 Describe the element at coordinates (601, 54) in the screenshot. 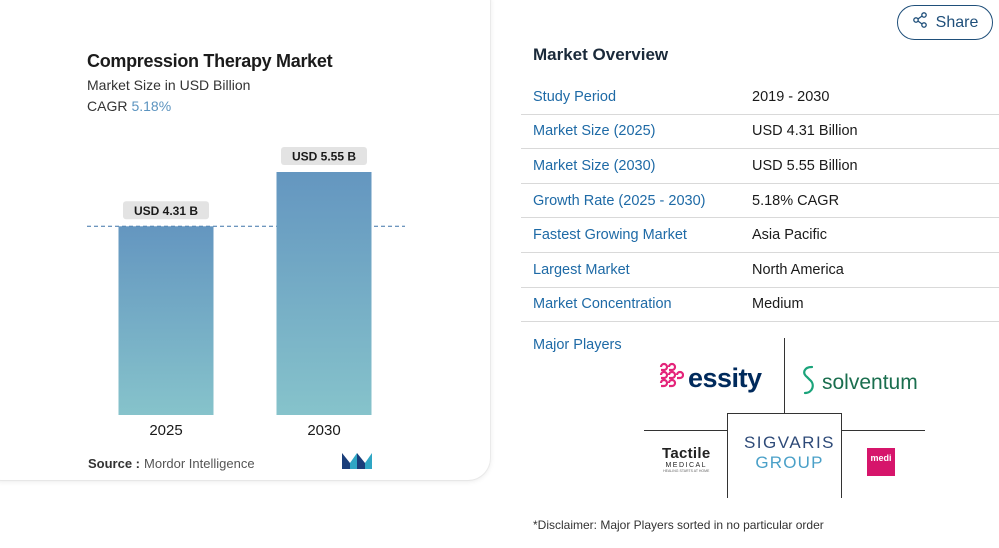

I see `overview-title: Market Overview` at that location.